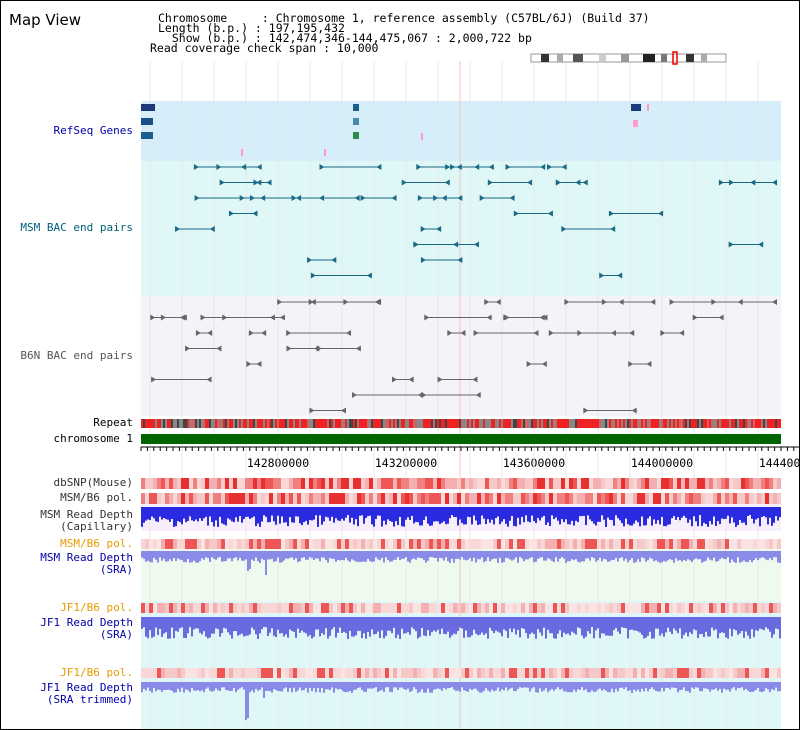 The height and width of the screenshot is (730, 800). I want to click on length-info: Length (b.p.) : 197,195,432, so click(251, 28).